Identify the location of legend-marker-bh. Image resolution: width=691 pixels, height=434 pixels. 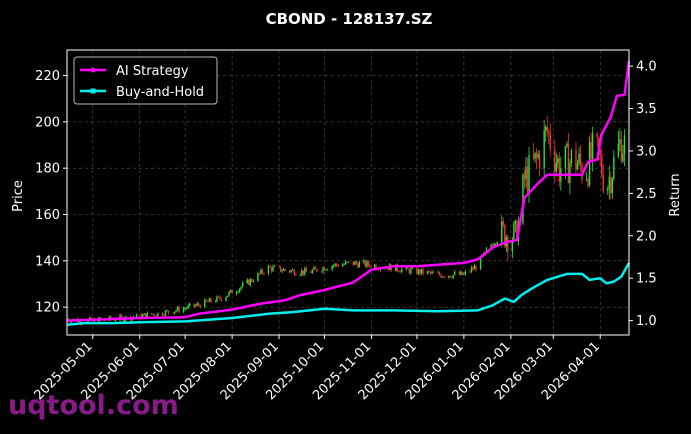
(93, 91).